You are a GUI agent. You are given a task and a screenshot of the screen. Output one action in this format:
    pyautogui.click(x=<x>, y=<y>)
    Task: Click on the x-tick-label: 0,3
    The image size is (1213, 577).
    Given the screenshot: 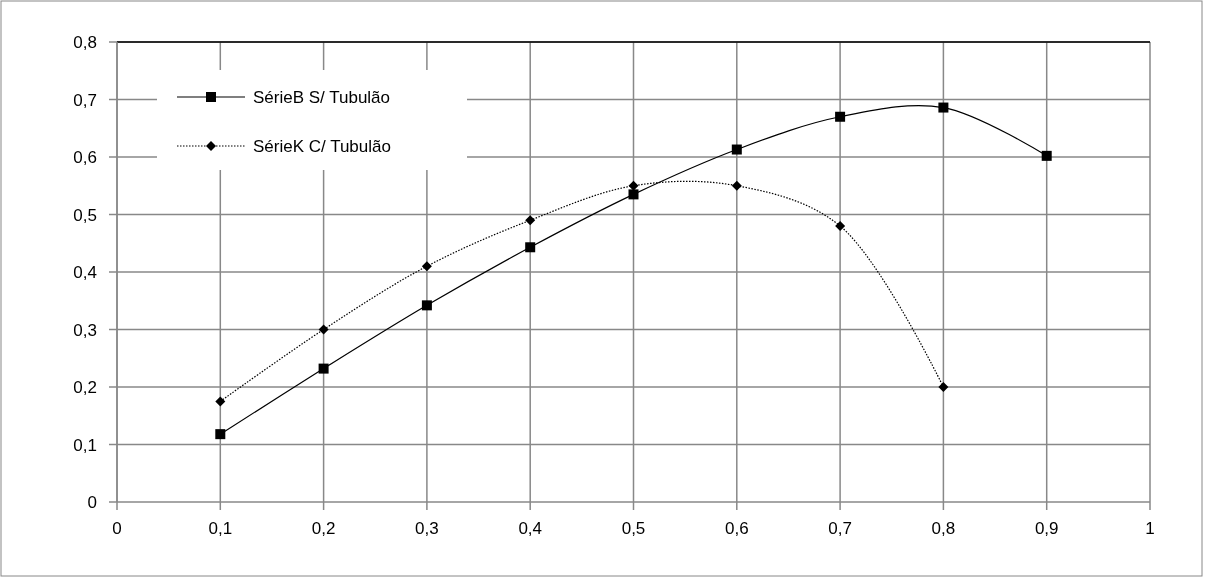 What is the action you would take?
    pyautogui.click(x=427, y=528)
    